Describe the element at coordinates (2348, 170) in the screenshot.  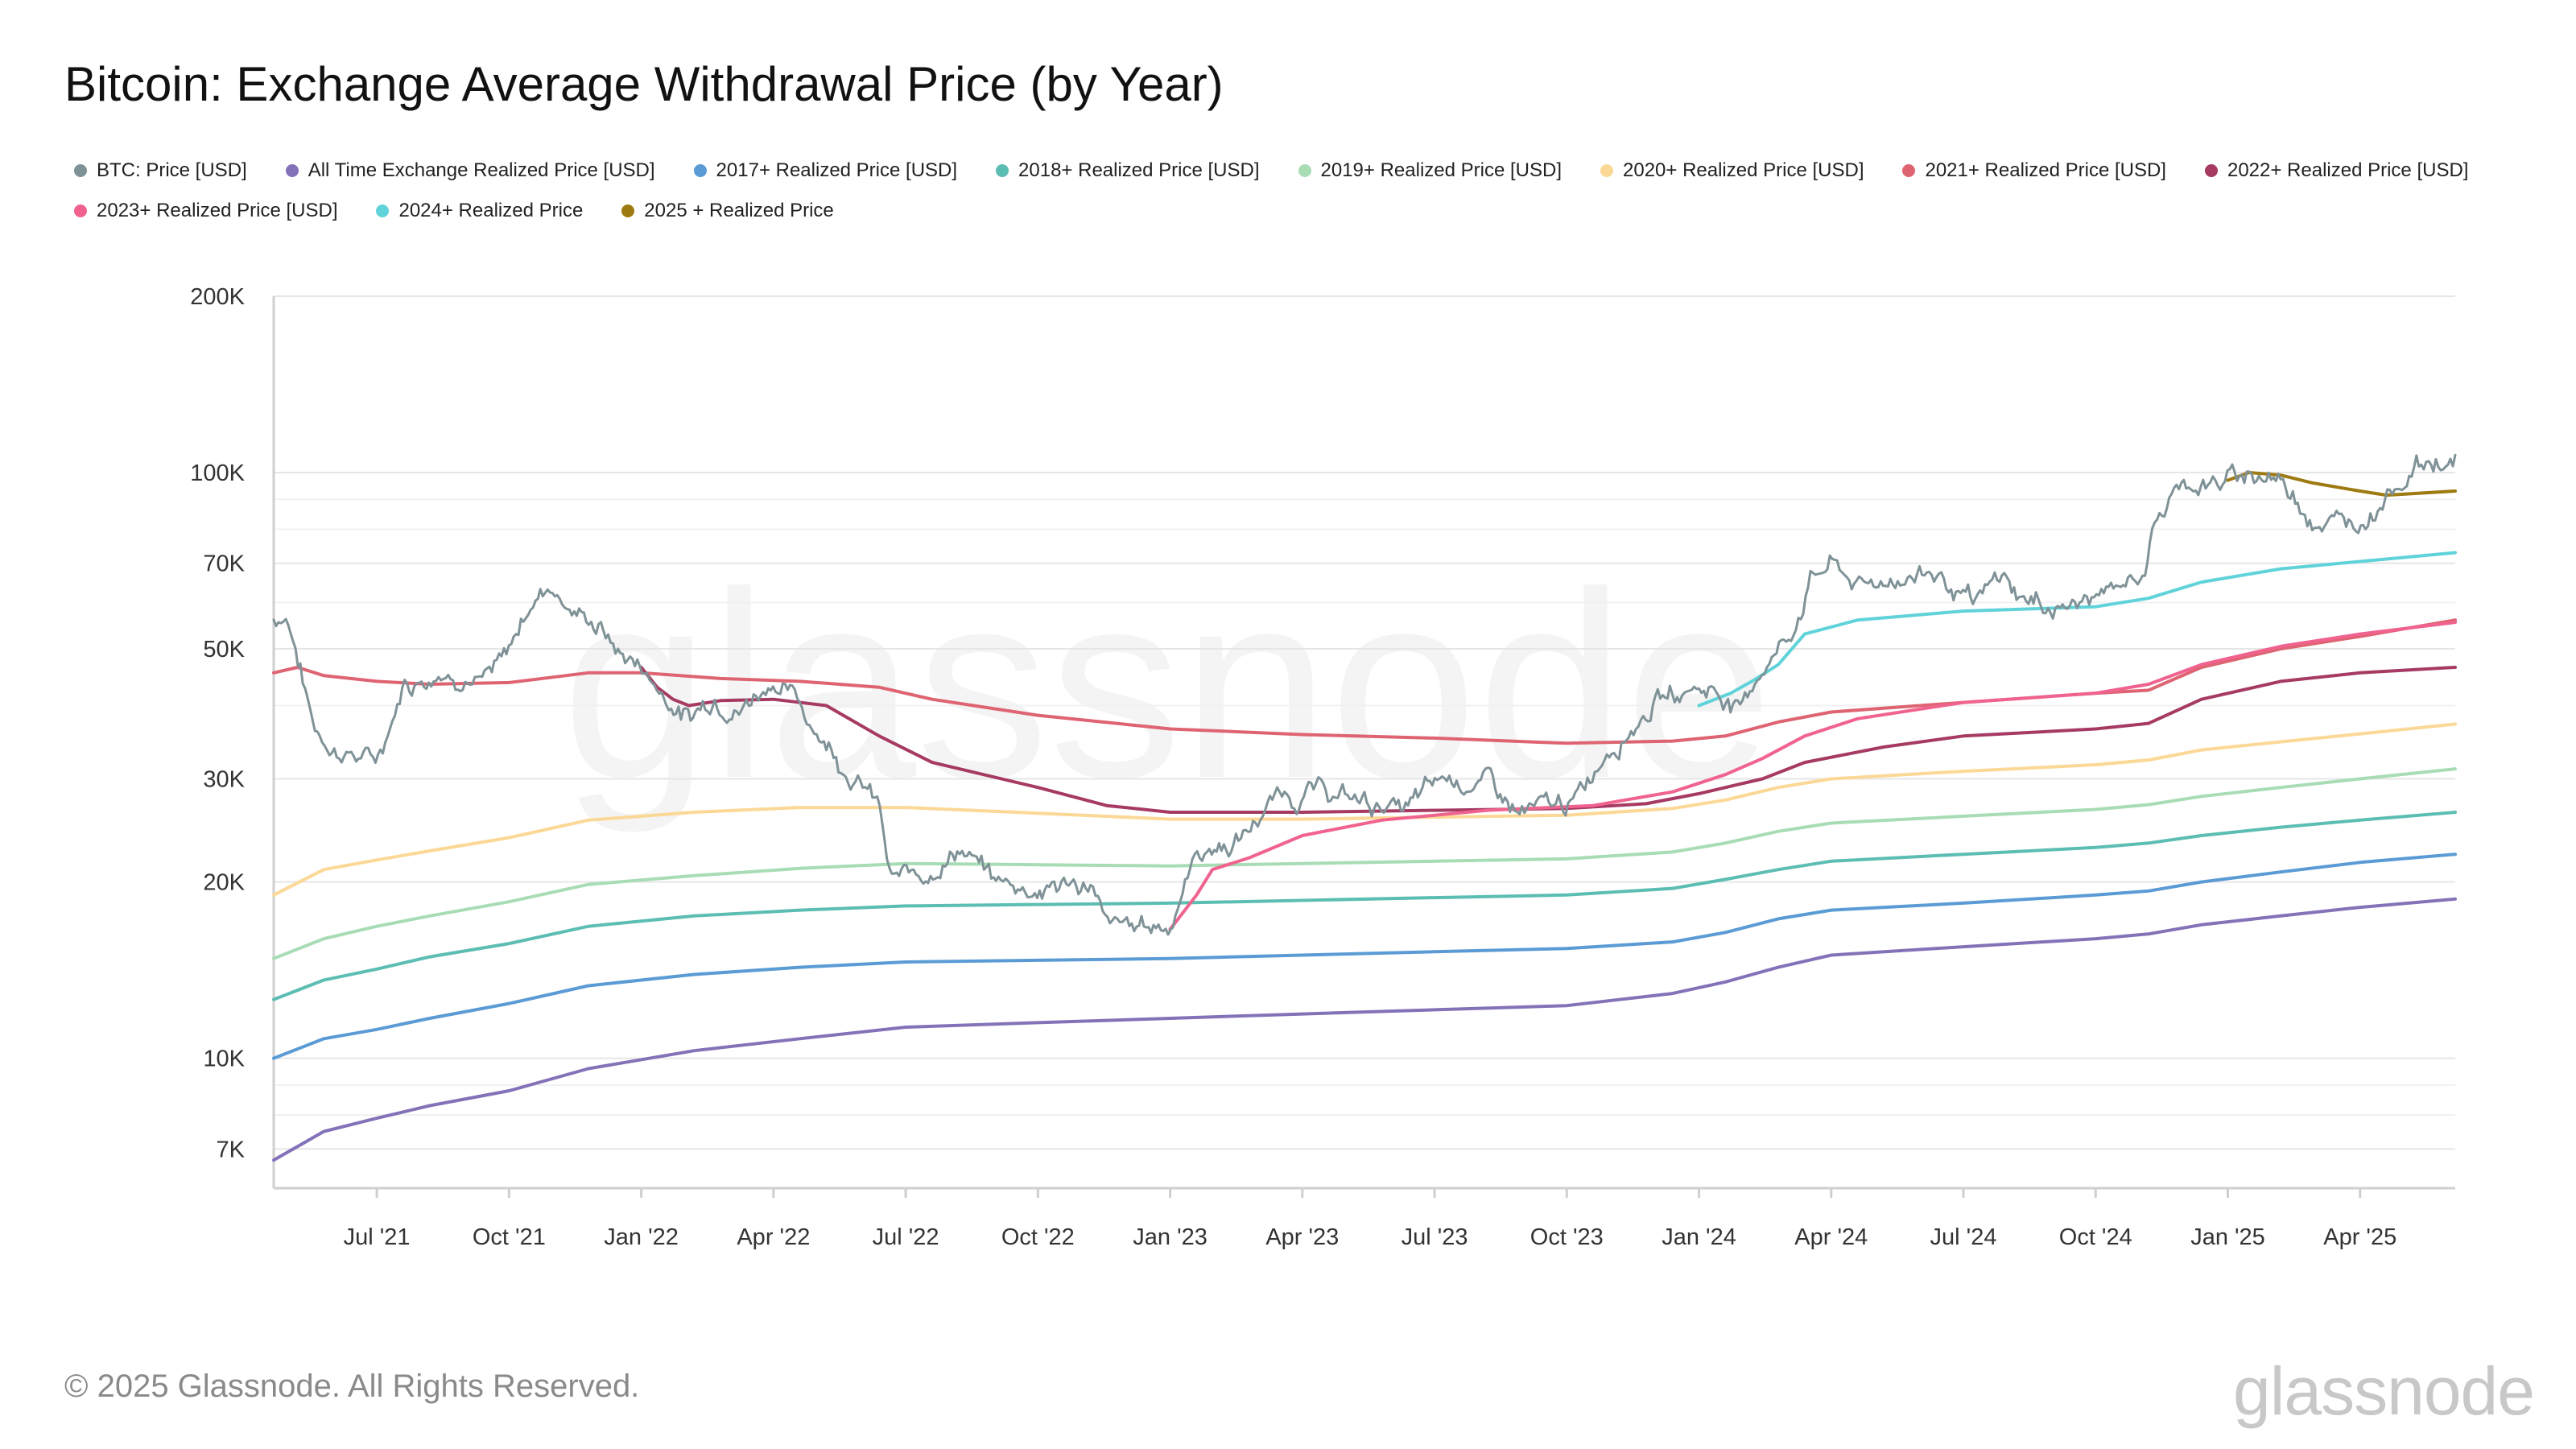
I see `legend-label: 2022+ Realized Price [USD]` at that location.